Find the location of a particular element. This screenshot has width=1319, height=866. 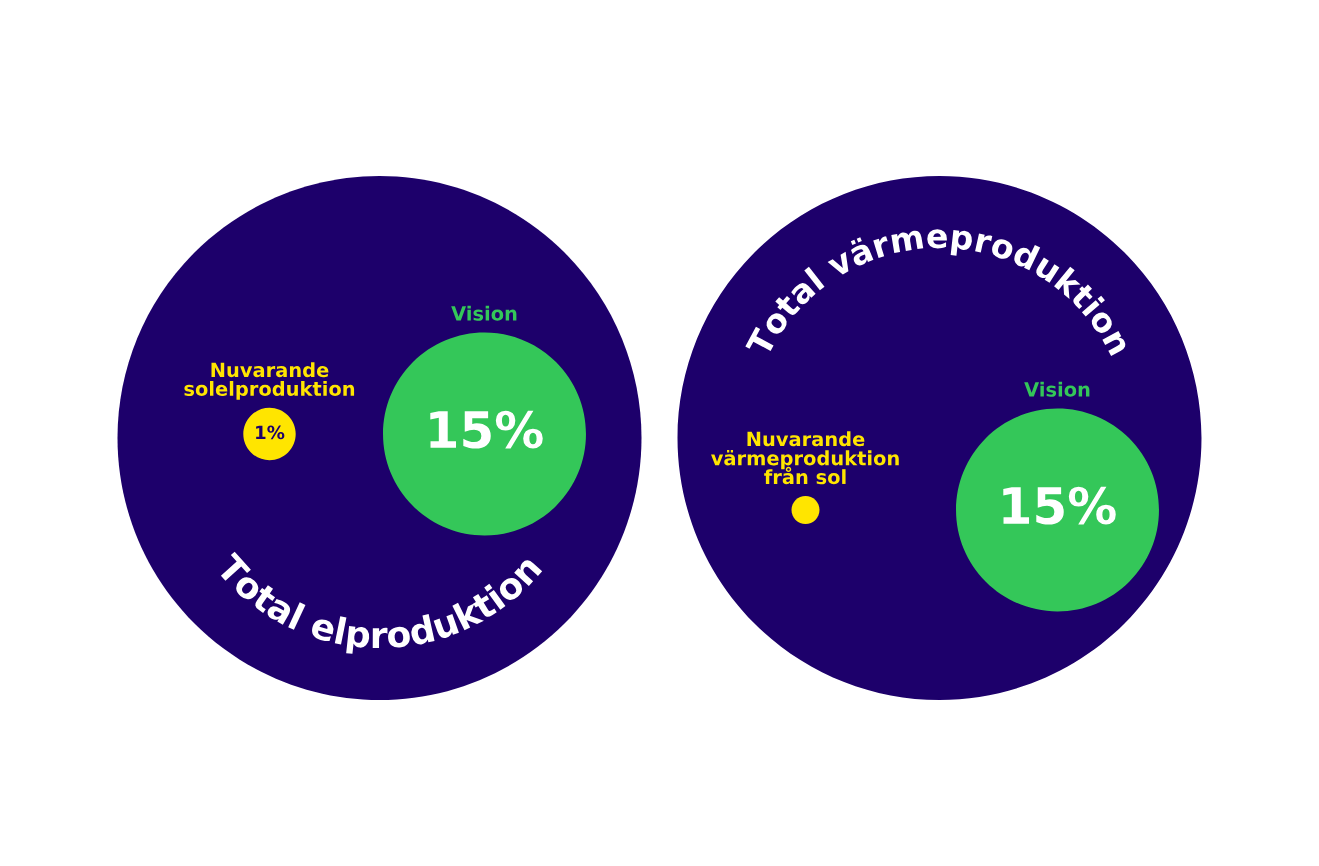

chart-title: Total värmeproduktion is located at coordinates (936, 294).